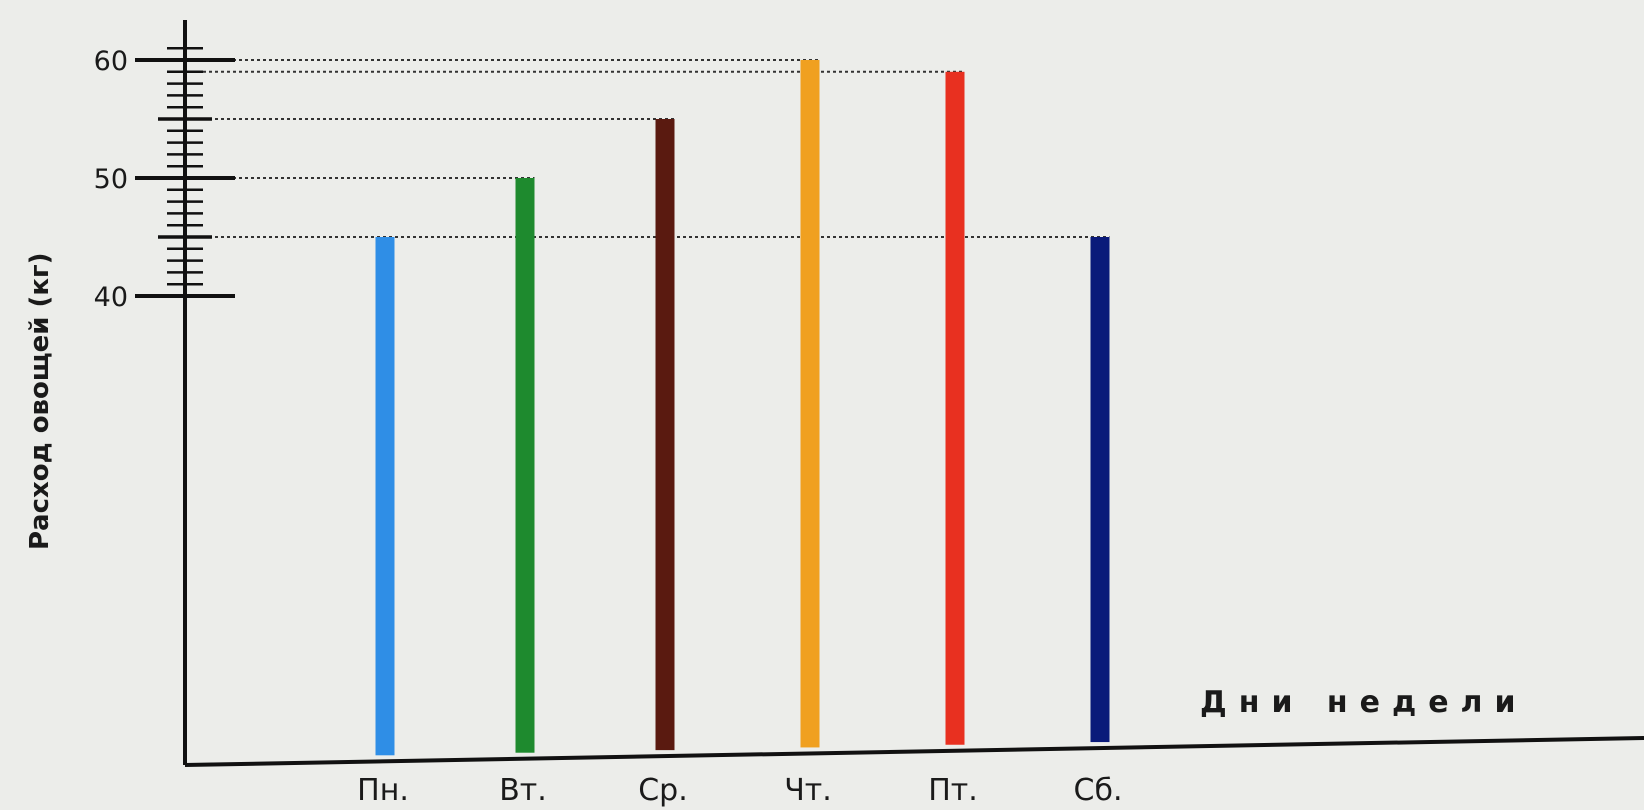  I want to click on y-tick-label: 40, so click(111, 297).